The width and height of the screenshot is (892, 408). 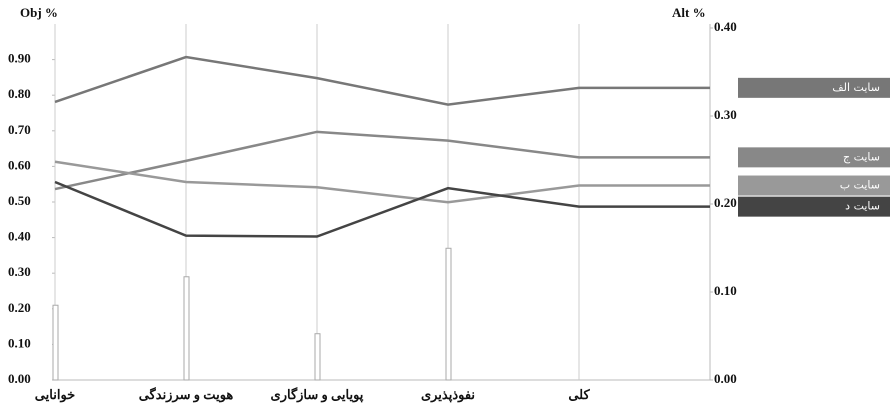 What do you see at coordinates (19, 58) in the screenshot?
I see `y-tick-label: 0.90` at bounding box center [19, 58].